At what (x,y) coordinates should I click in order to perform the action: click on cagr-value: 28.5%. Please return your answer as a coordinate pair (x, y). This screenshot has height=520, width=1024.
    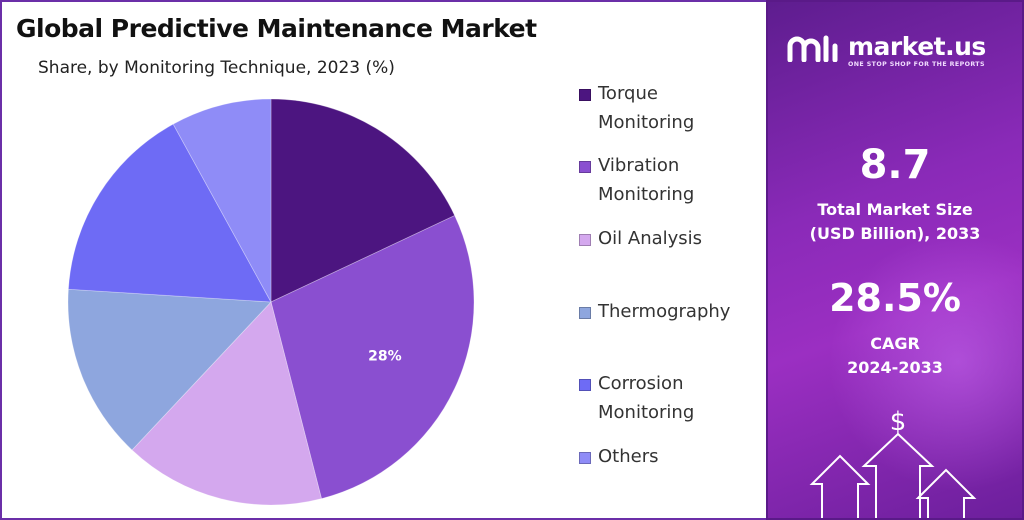
    Looking at the image, I should click on (895, 298).